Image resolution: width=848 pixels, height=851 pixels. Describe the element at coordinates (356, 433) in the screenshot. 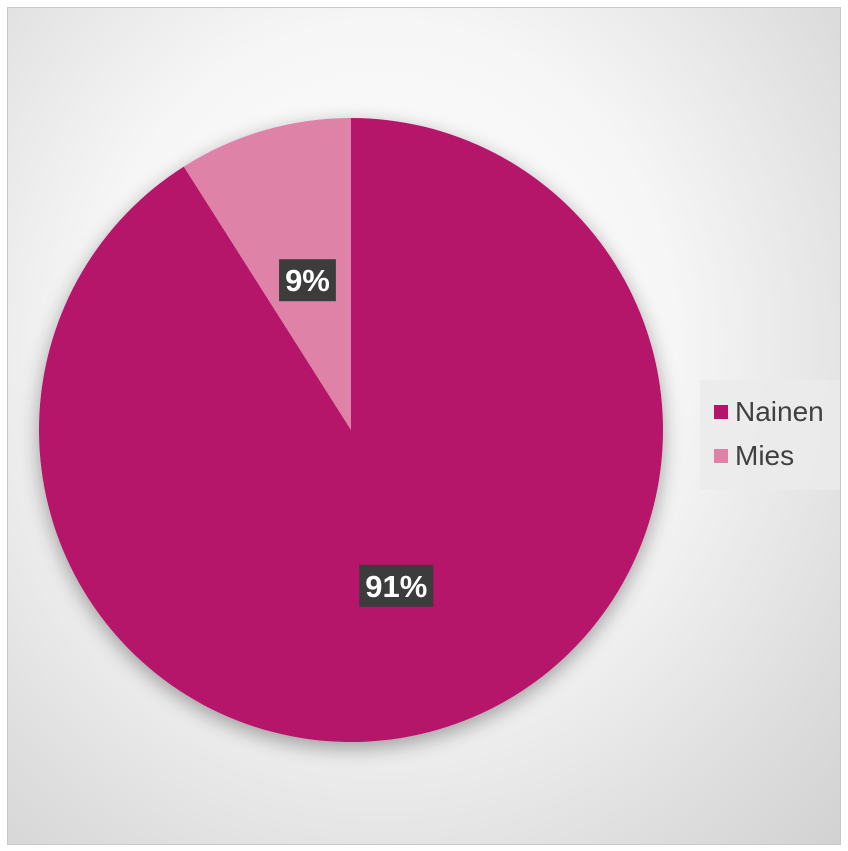

I see `pie-data-labels: 91% 9%` at that location.